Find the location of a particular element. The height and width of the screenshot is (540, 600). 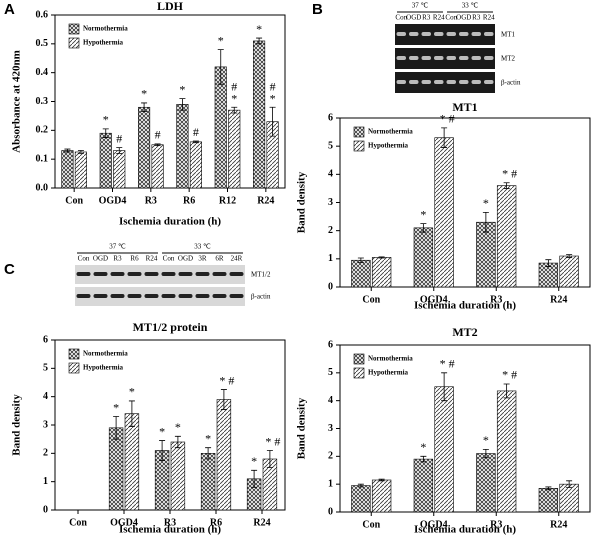

x-tick-label: R12 is located at coordinates (227, 200).